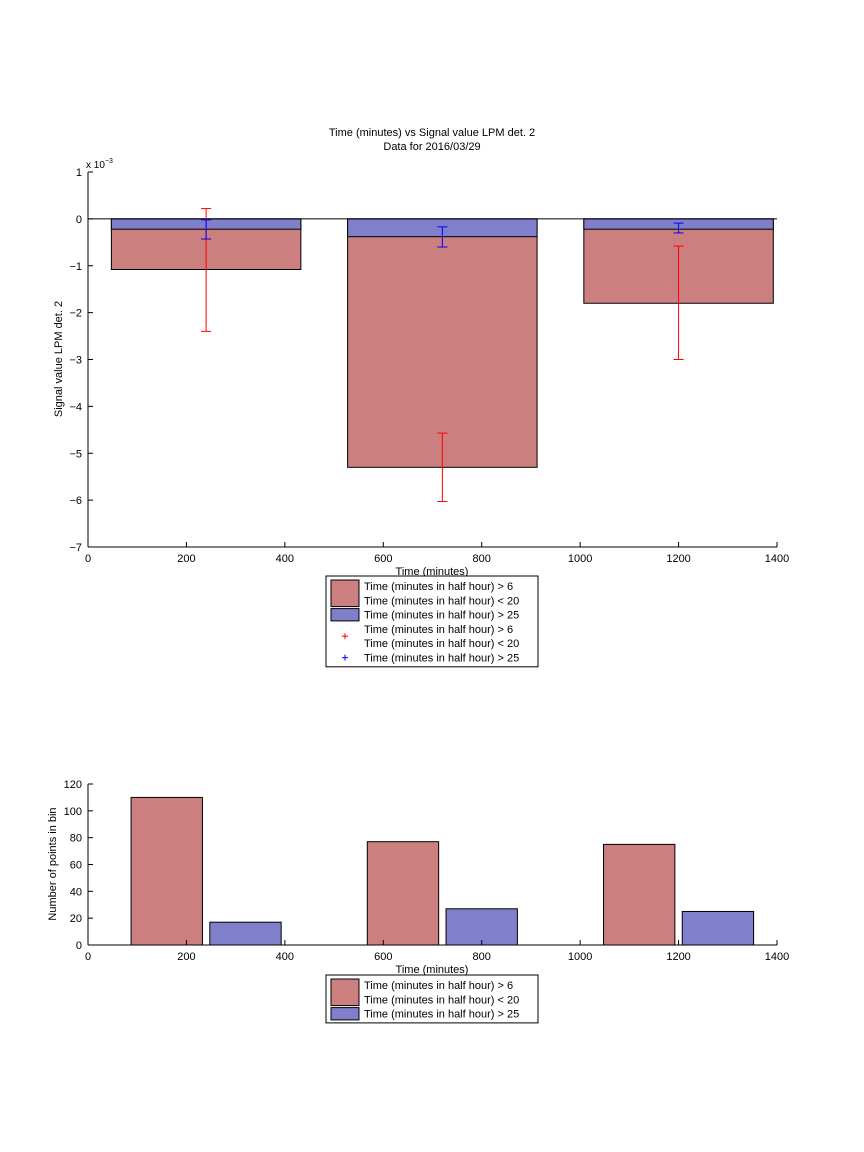 The height and width of the screenshot is (1152, 864). What do you see at coordinates (75, 361) in the screenshot?
I see `y-tick-label: −3` at bounding box center [75, 361].